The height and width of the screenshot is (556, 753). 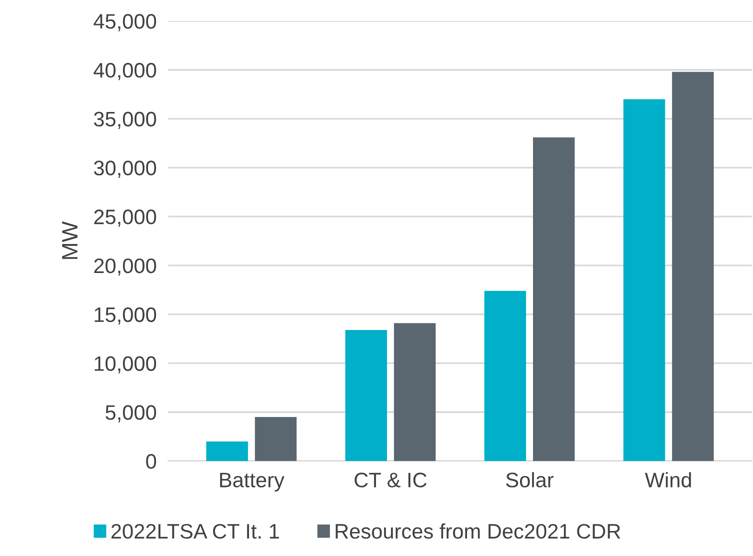 I want to click on y-axis-title: MW, so click(x=70, y=240).